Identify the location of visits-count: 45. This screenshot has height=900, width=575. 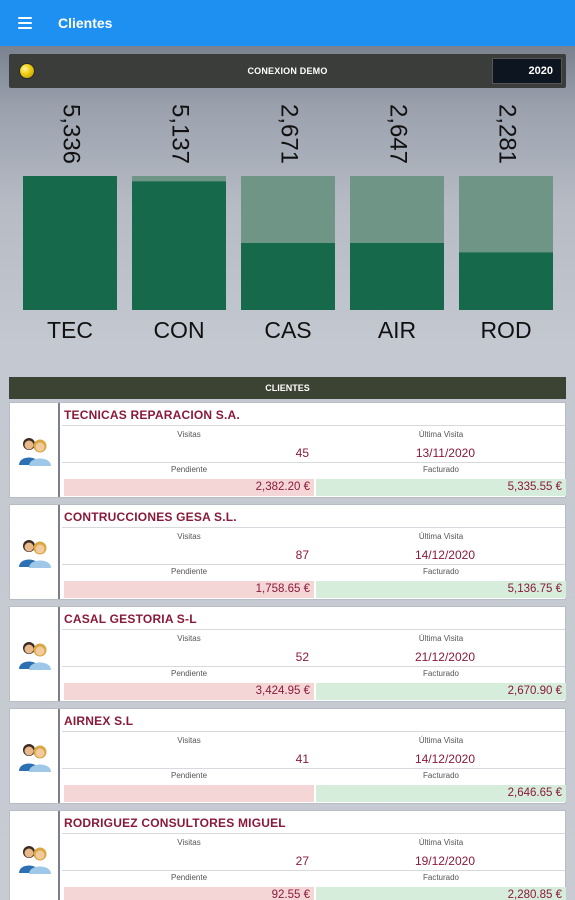
(302, 453).